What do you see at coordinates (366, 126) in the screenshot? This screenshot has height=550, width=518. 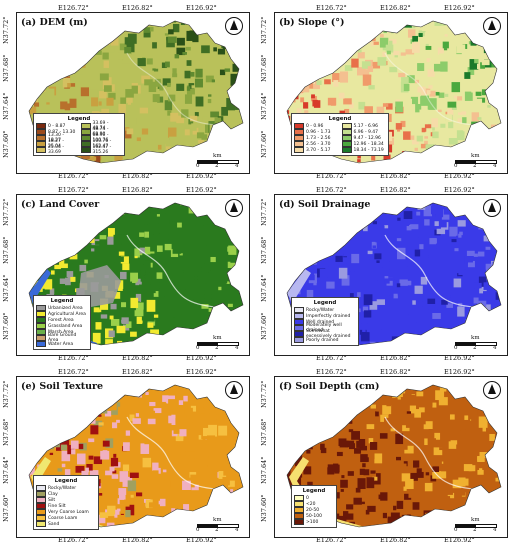 I see `legend-label: 5.17 - 6.96` at bounding box center [366, 126].